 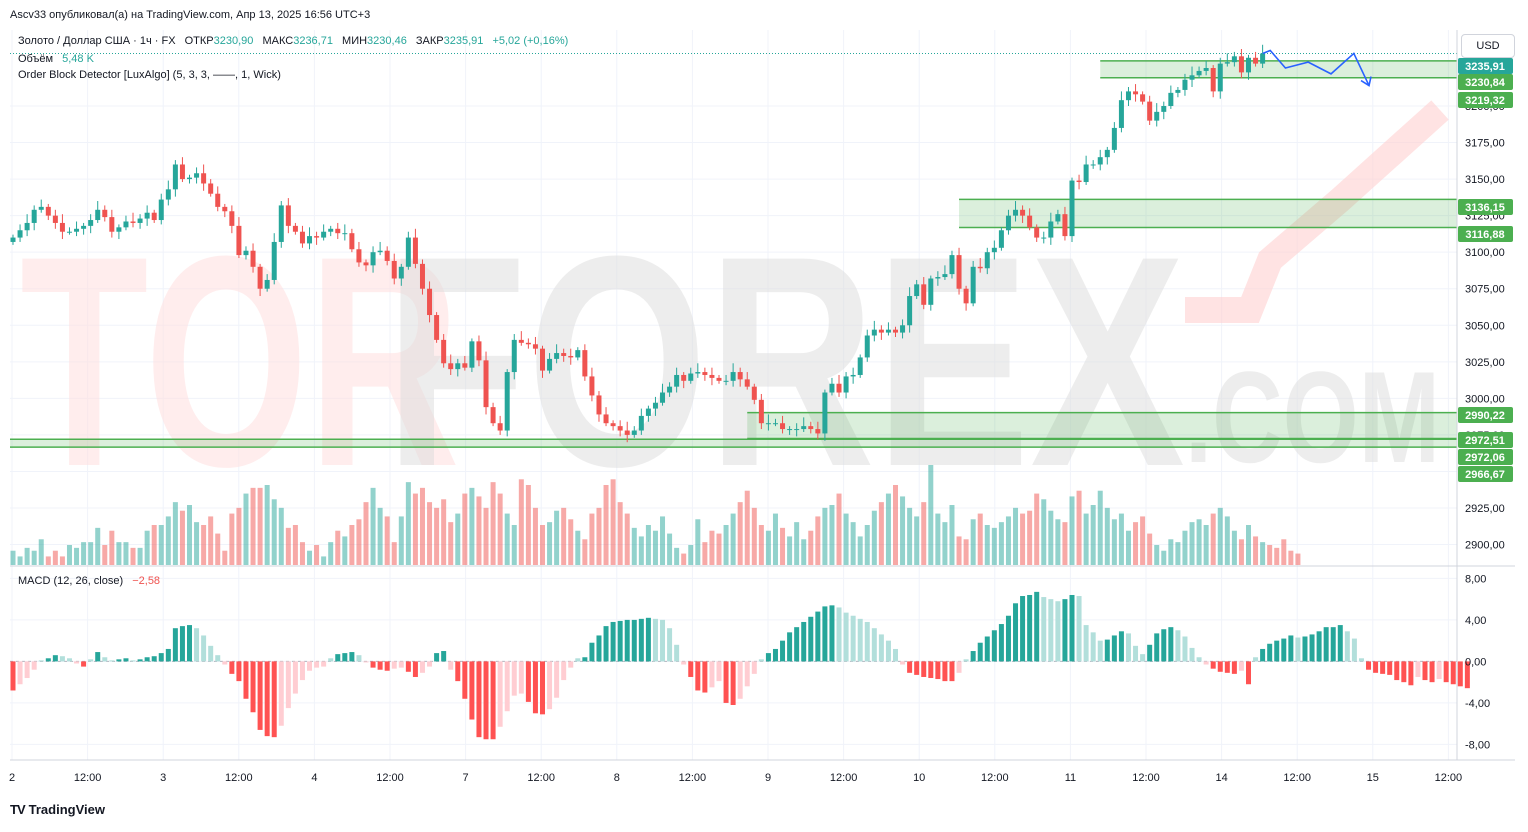 I want to click on high-value: 3236,71, so click(x=313, y=41).